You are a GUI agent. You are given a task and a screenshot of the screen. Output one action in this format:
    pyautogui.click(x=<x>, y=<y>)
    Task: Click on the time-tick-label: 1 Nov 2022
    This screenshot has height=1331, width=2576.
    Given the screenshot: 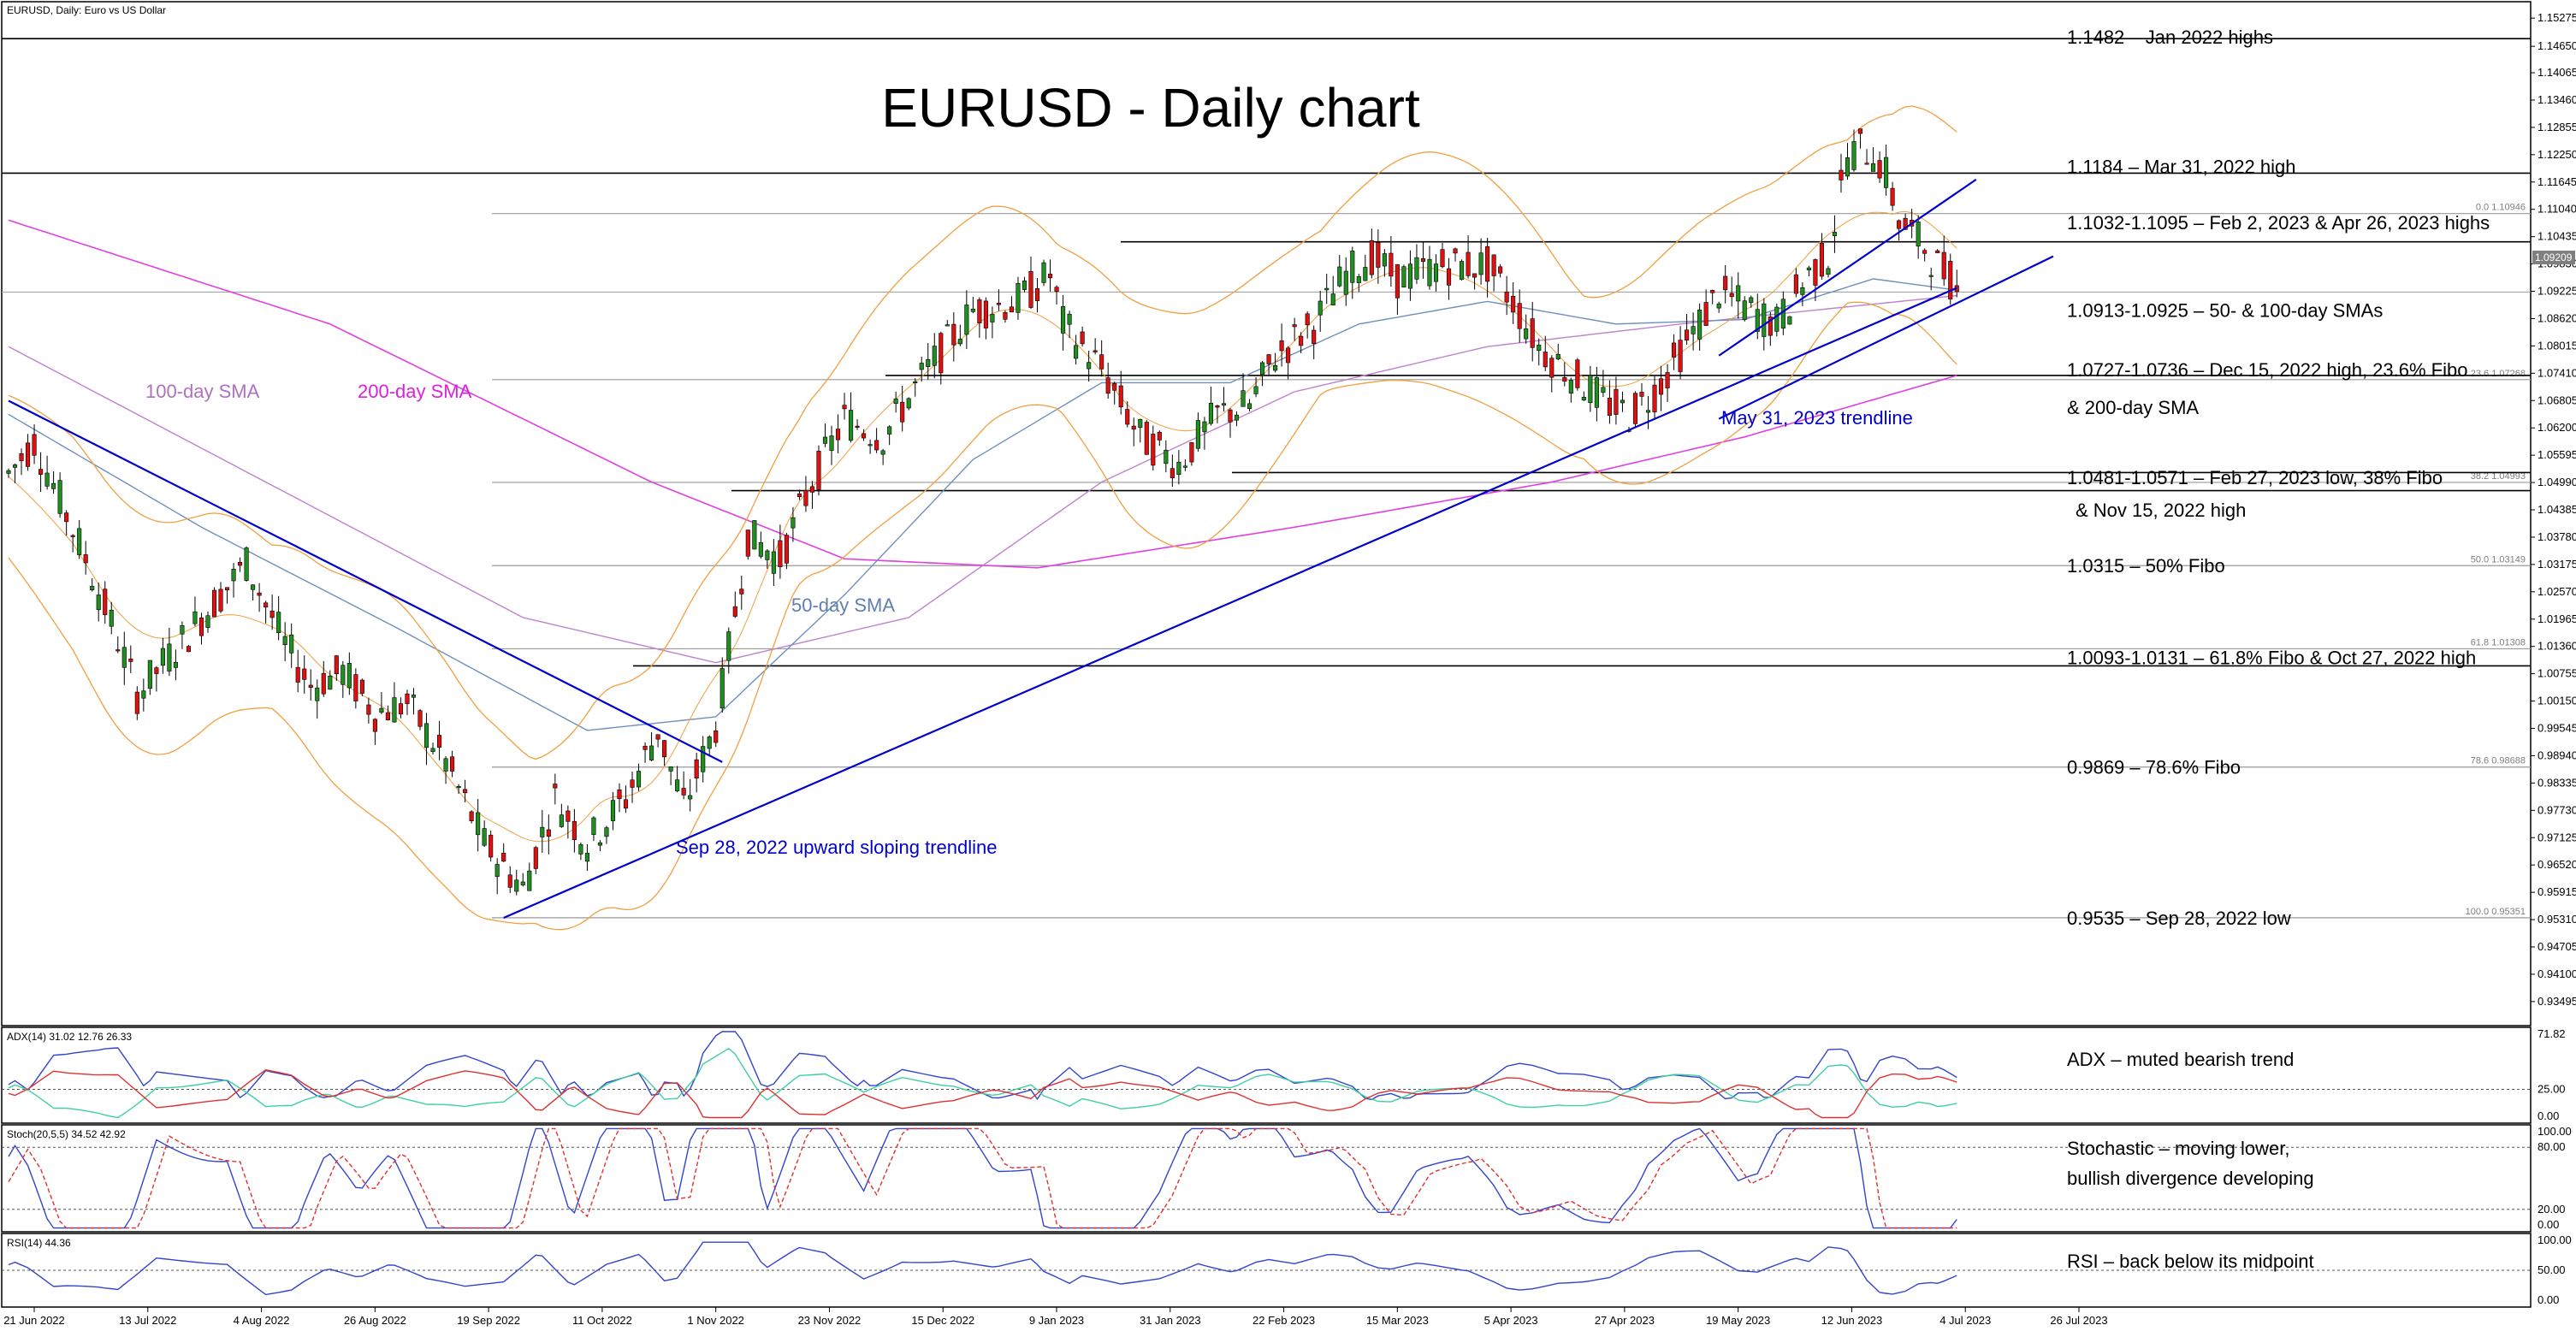 What is the action you would take?
    pyautogui.click(x=715, y=1321)
    